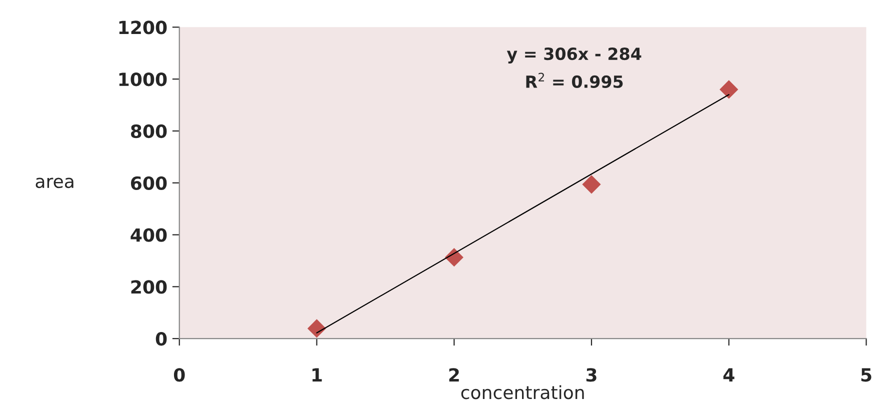 The image size is (875, 418). Describe the element at coordinates (728, 375) in the screenshot. I see `x-tick-label: 4` at that location.